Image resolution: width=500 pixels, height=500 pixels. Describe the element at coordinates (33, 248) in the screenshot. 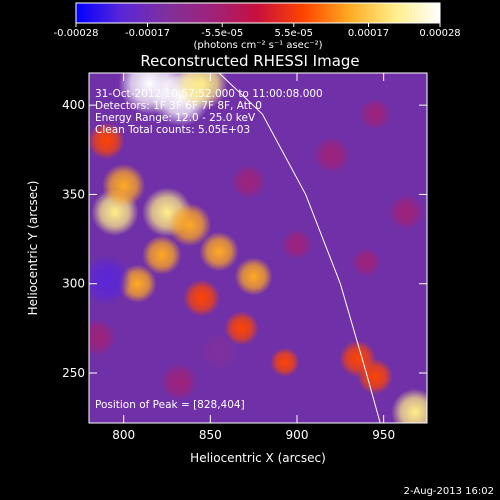

I see `y-axis-label: Heliocentric Y (arcsec)` at that location.